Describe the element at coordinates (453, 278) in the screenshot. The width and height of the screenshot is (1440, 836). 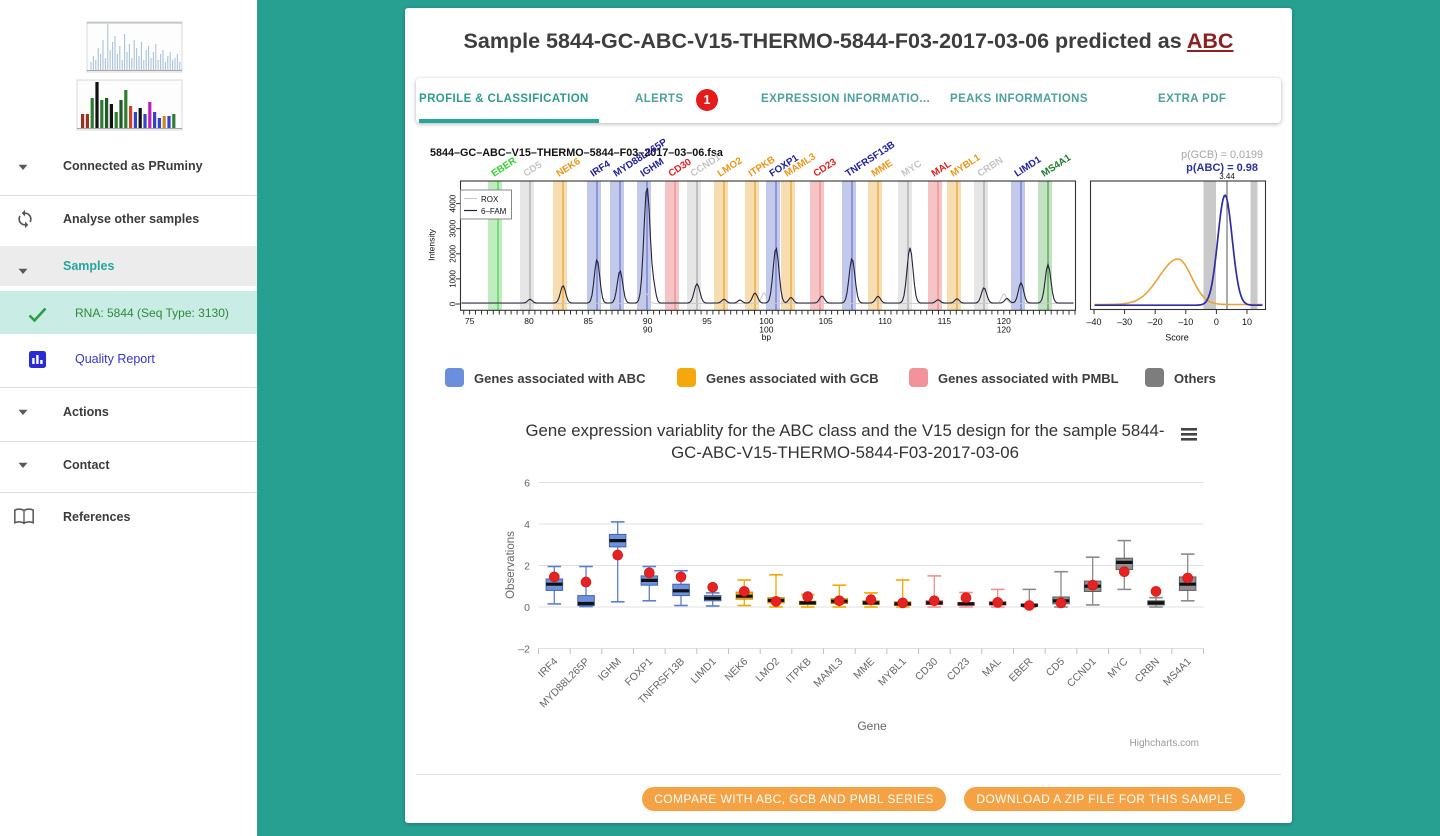
I see `svg-text: 1000` at that location.